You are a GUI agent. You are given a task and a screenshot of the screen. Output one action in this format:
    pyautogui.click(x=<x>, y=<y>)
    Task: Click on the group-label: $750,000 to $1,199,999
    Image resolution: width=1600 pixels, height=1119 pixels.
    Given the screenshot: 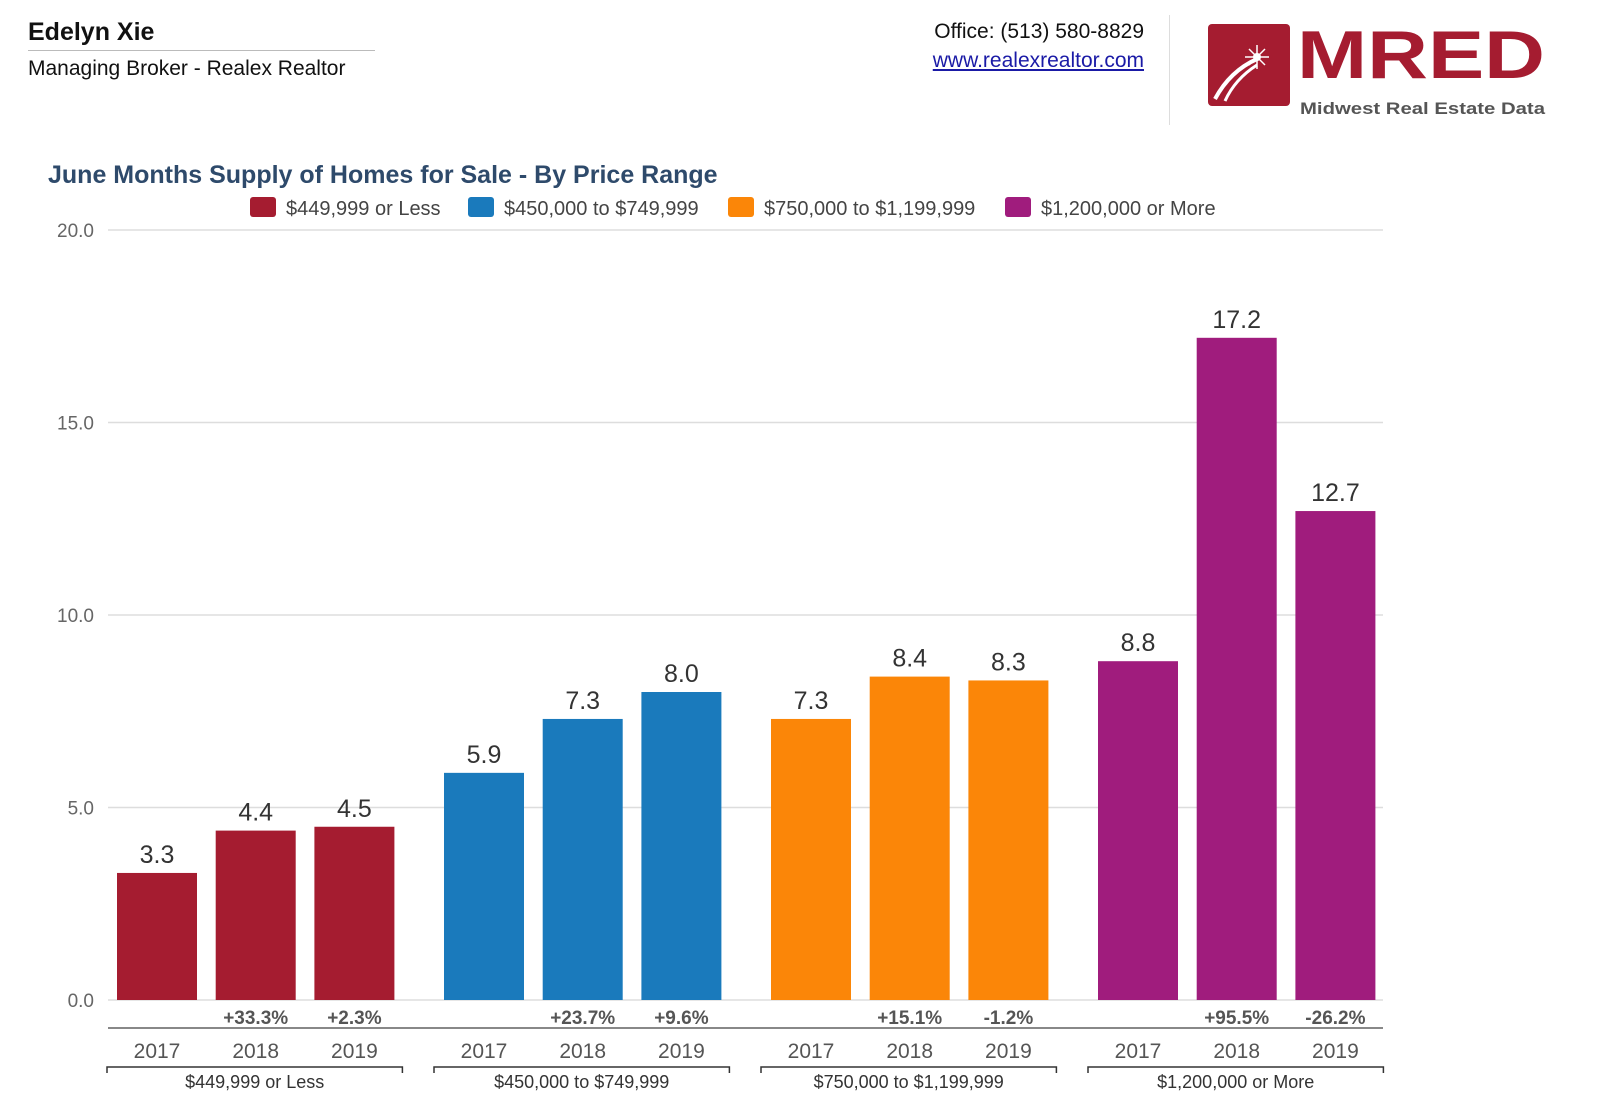 What is the action you would take?
    pyautogui.click(x=909, y=1082)
    